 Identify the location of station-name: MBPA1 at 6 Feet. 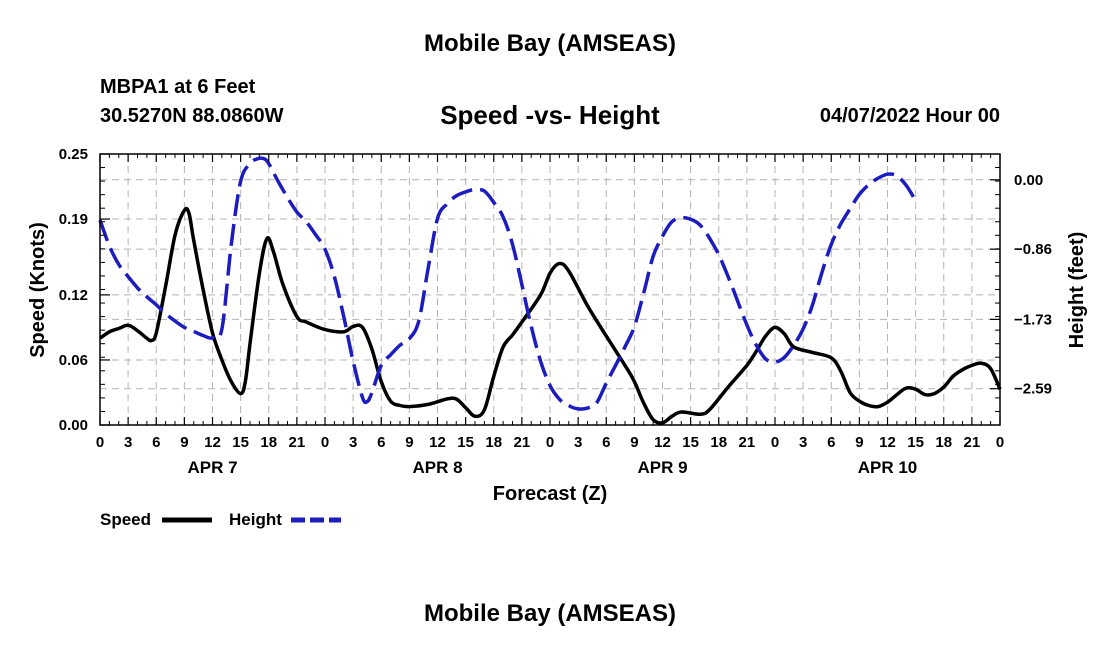
(178, 87).